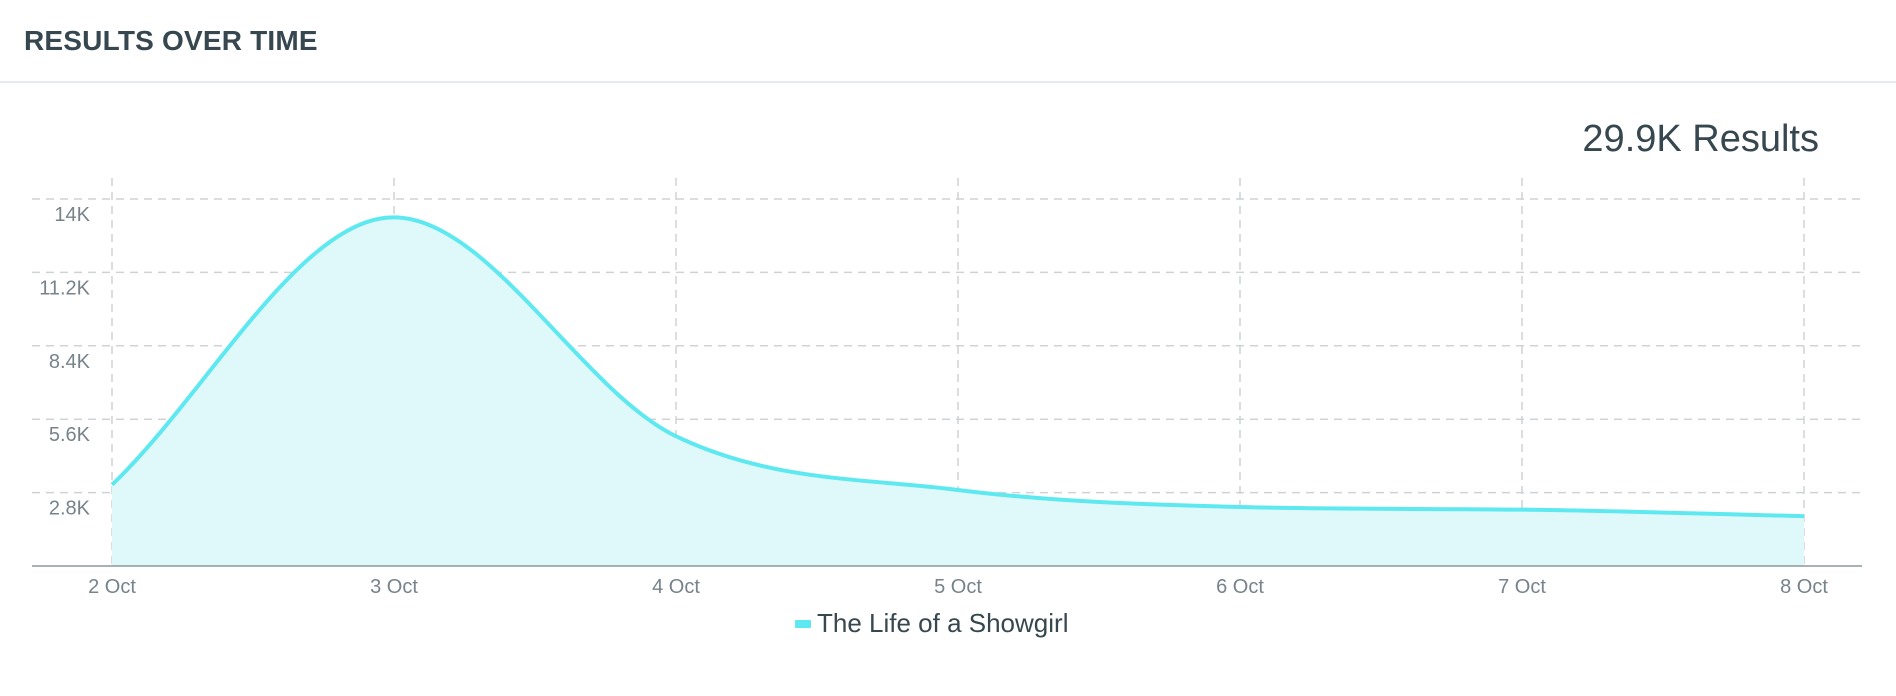 The height and width of the screenshot is (696, 1896). What do you see at coordinates (394, 587) in the screenshot?
I see `x-tick-label: 3 Oct` at bounding box center [394, 587].